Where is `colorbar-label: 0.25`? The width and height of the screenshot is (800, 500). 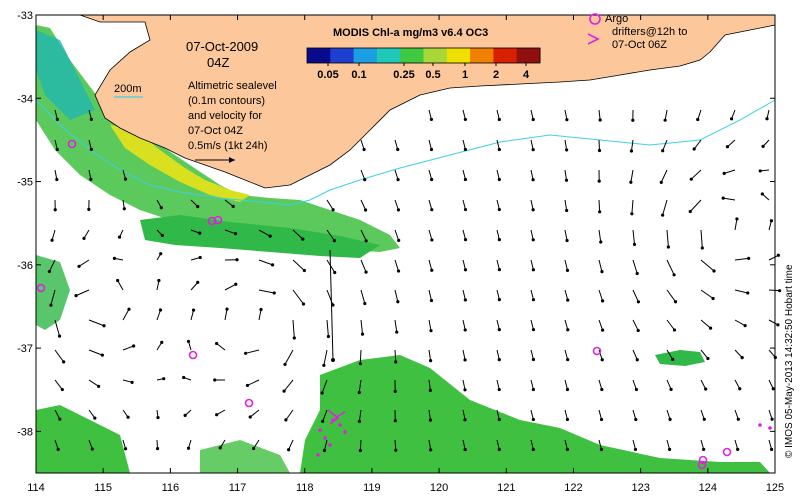
colorbar-label: 0.25 is located at coordinates (403, 75).